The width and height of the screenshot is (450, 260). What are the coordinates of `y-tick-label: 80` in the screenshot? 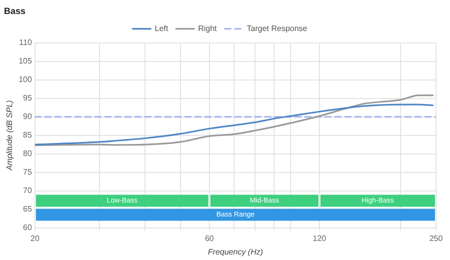 It's located at (27, 153).